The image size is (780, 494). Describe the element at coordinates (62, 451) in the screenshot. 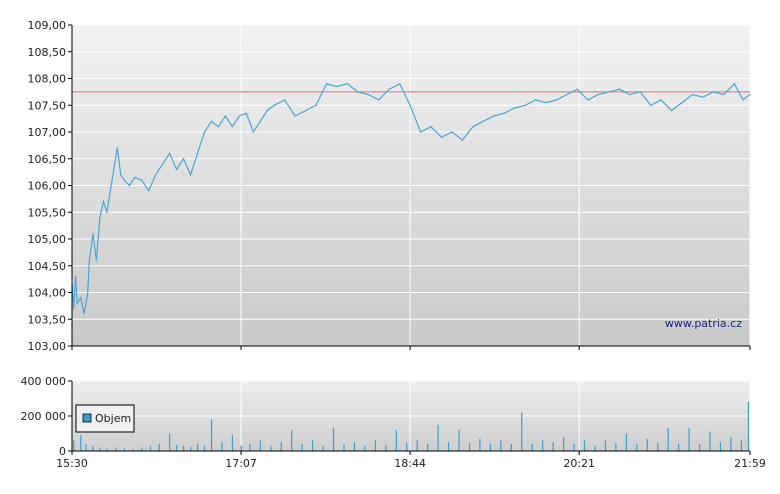

I see `volume-tick-label: 0` at that location.